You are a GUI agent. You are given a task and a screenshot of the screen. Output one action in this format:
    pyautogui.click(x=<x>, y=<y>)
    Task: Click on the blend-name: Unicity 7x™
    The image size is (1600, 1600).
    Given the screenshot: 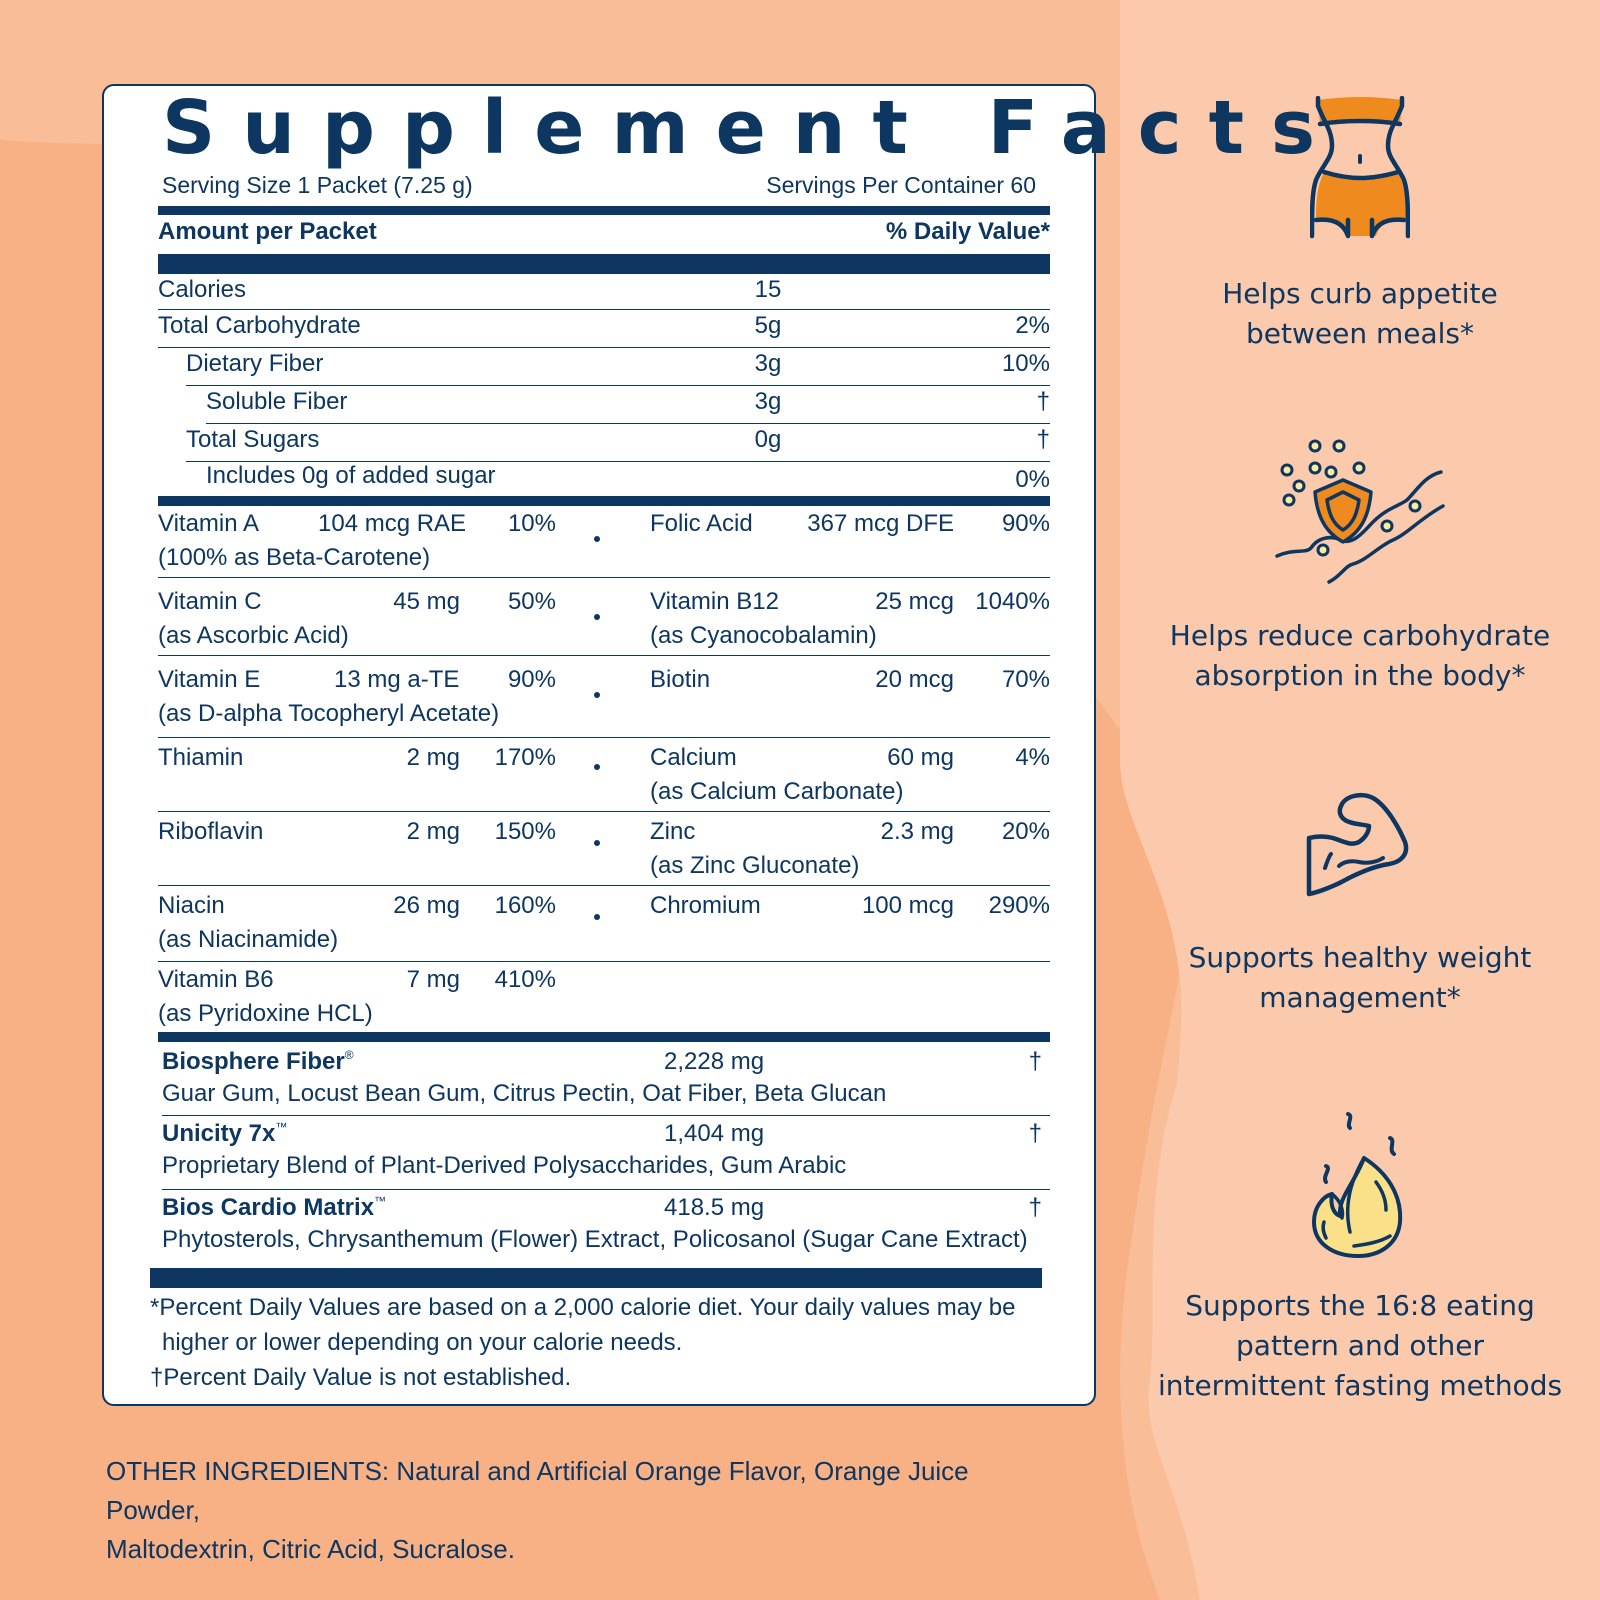 What is the action you would take?
    pyautogui.click(x=225, y=1133)
    